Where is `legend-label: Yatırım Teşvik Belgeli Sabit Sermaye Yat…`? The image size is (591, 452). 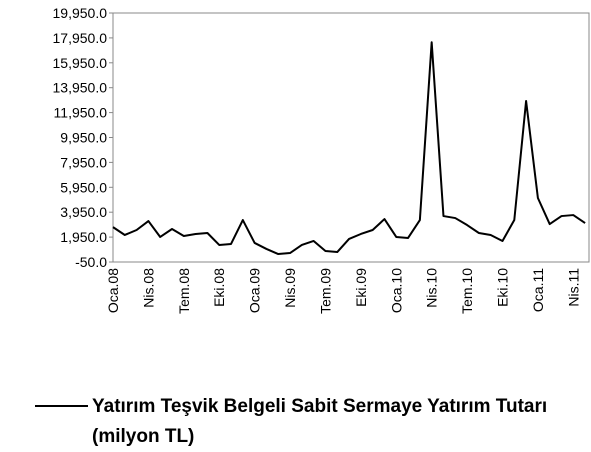
legend-label: Yatırım Teşvik Belgeli Sabit Sermaye Yat… is located at coordinates (320, 421).